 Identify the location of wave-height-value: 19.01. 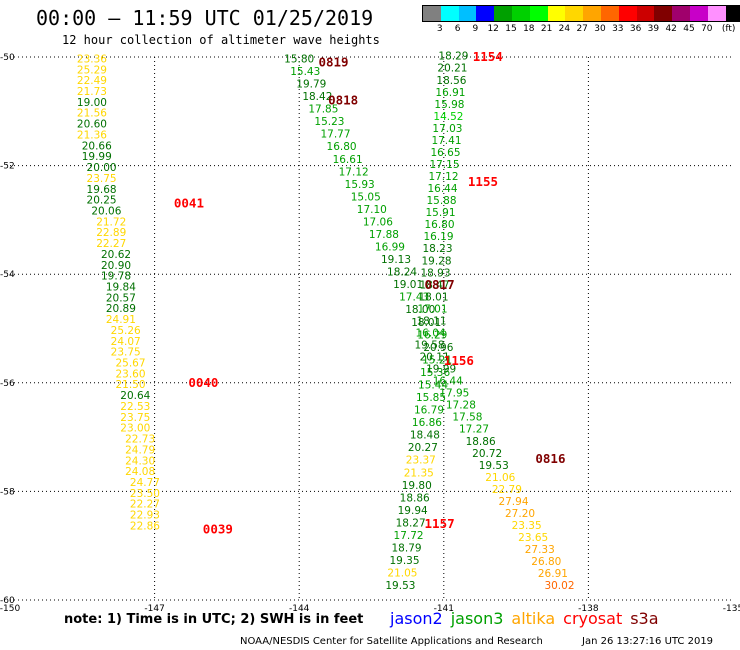
(408, 285).